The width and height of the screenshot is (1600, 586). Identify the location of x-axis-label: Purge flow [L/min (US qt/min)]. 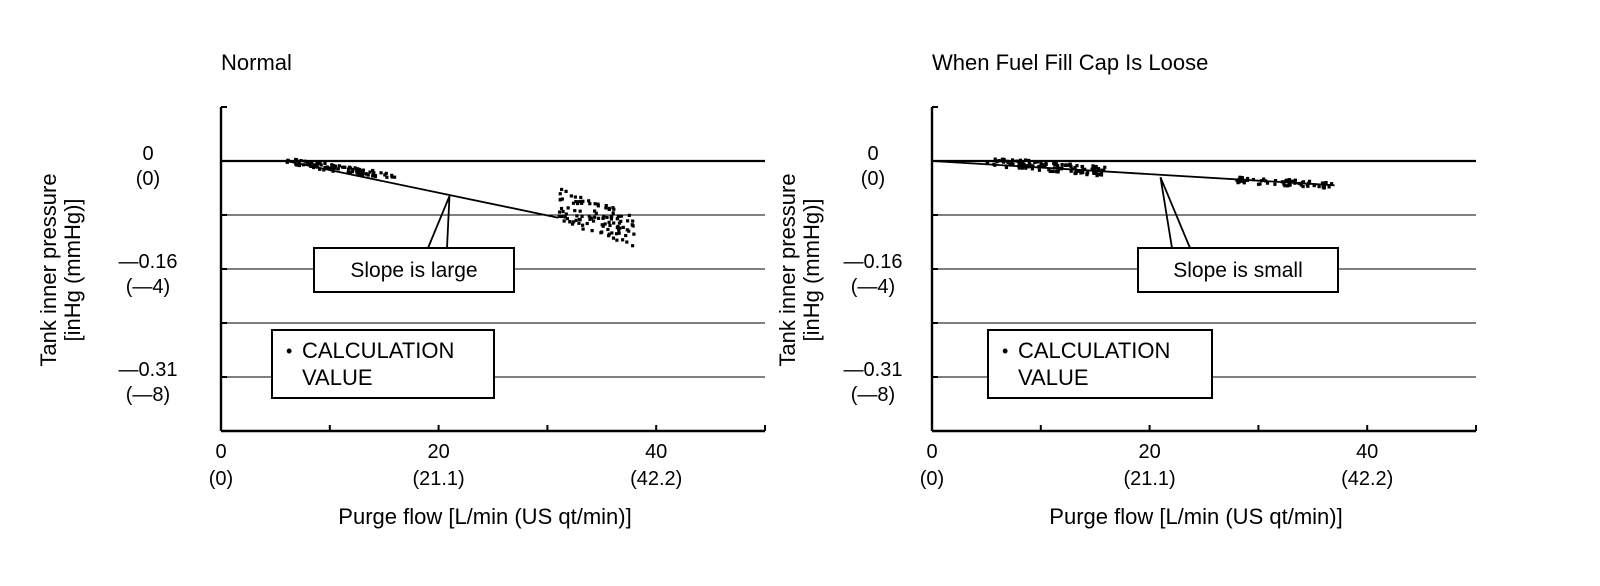
(1195, 516).